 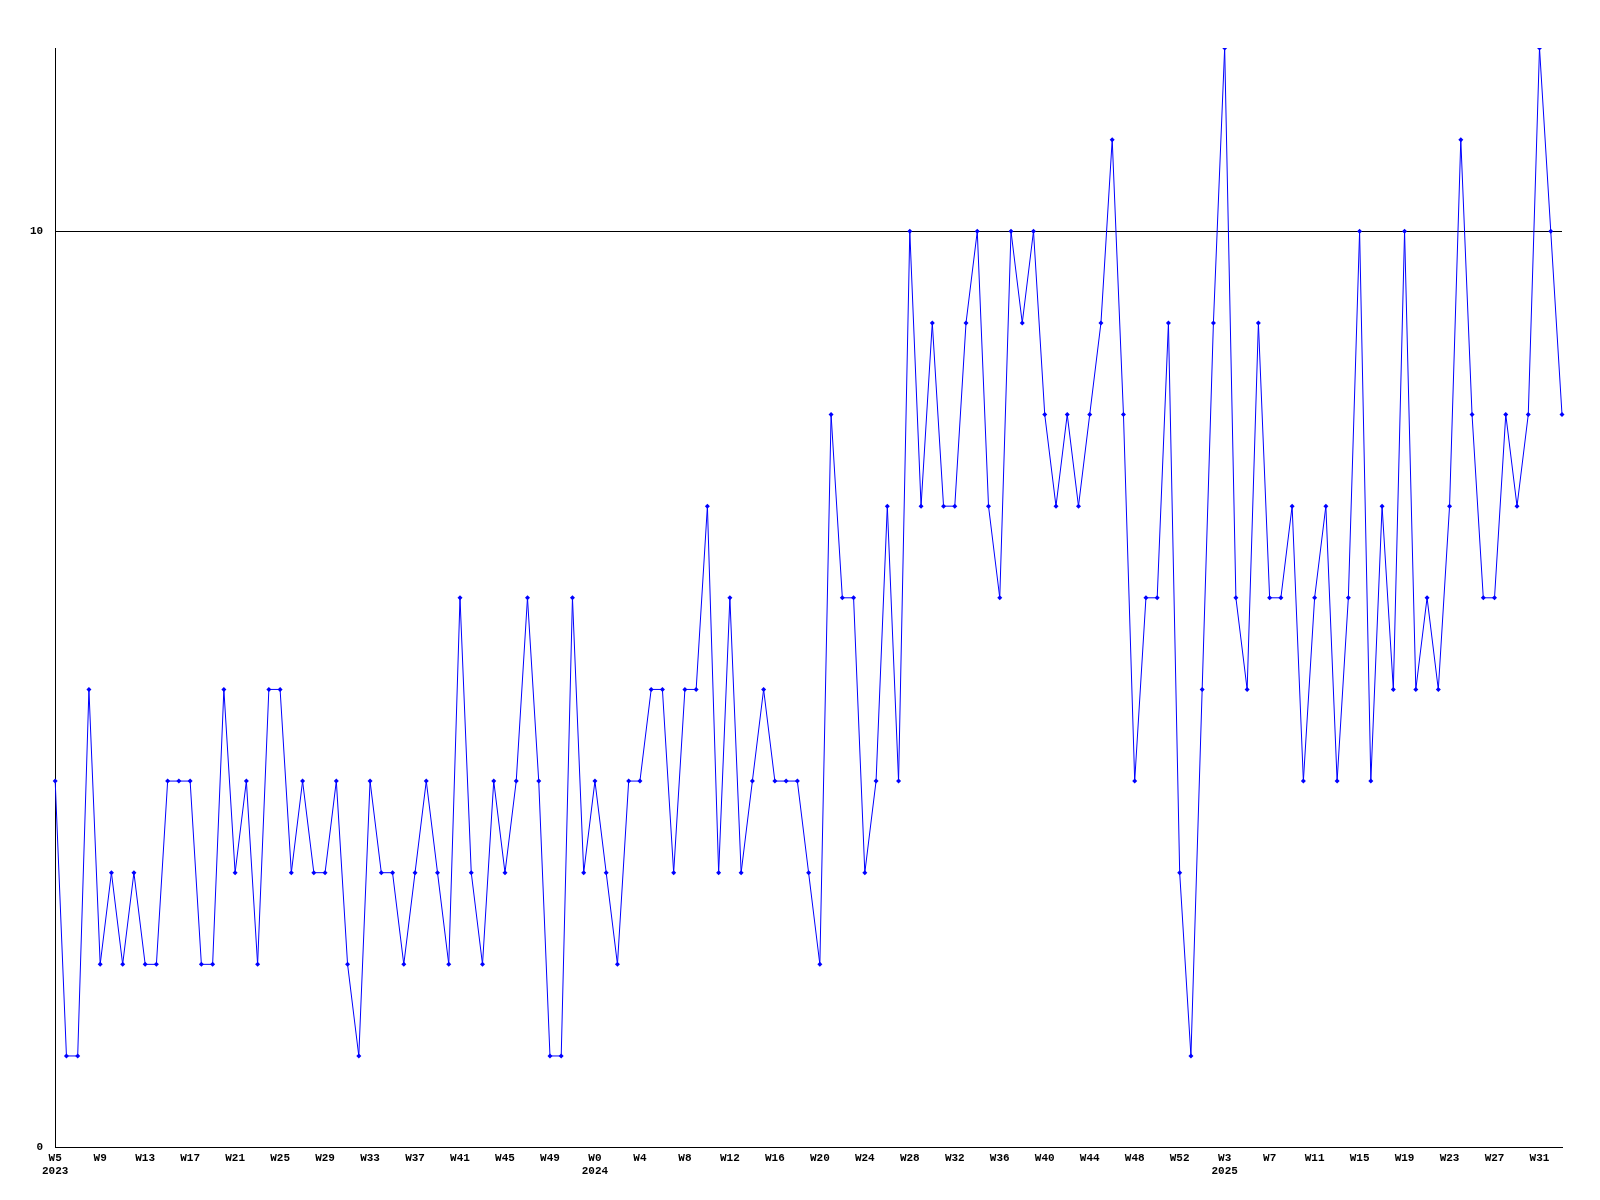 I want to click on x-tick-label: W23, so click(x=1449, y=1157).